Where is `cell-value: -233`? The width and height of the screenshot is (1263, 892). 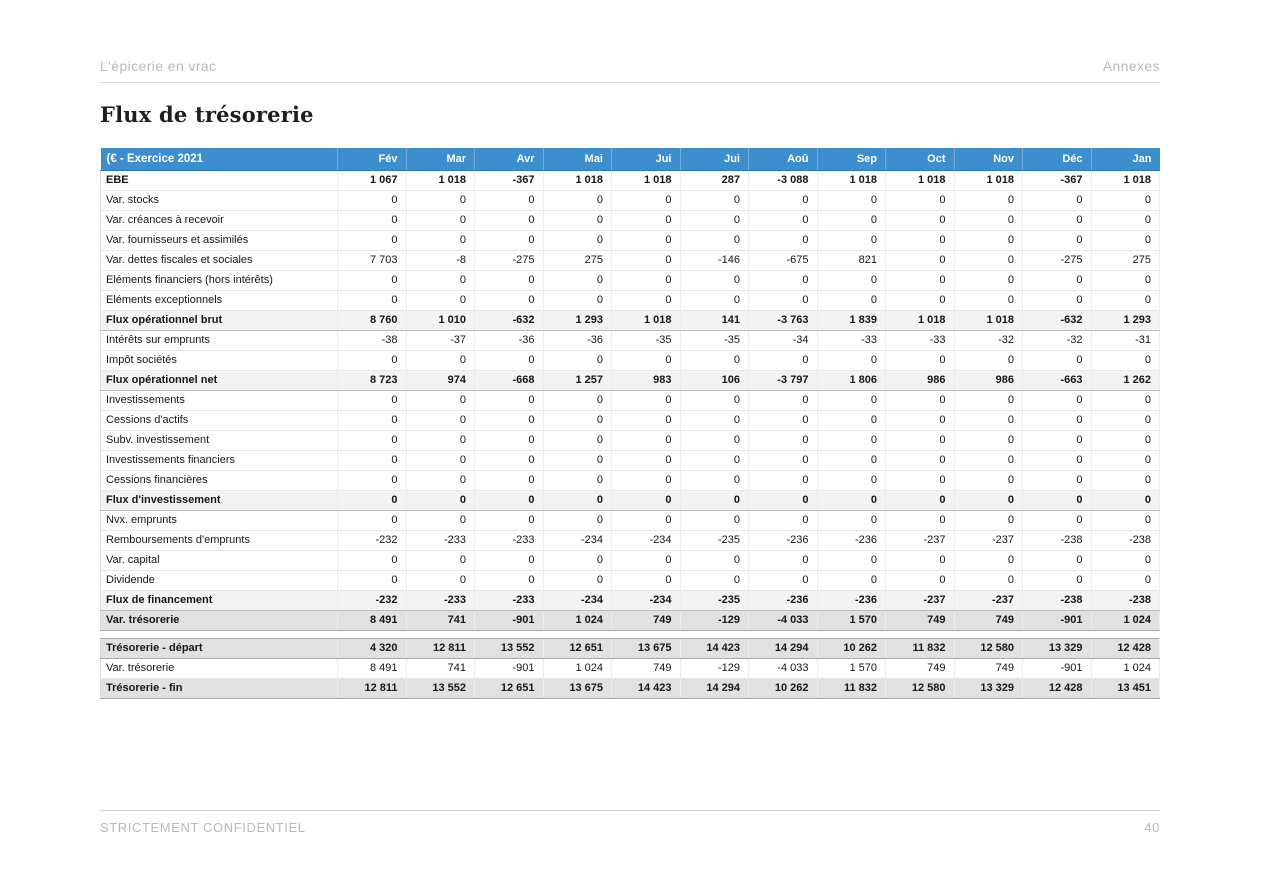 cell-value: -233 is located at coordinates (508, 540).